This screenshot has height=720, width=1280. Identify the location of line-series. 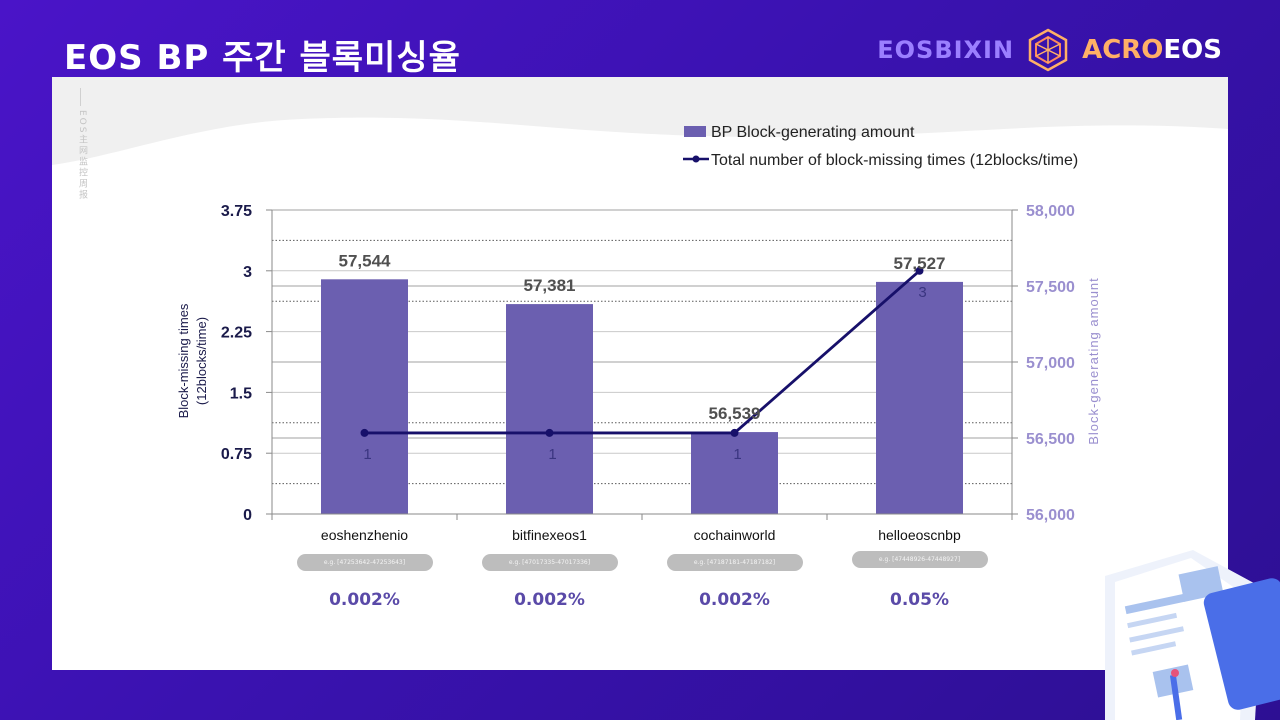
(642, 351).